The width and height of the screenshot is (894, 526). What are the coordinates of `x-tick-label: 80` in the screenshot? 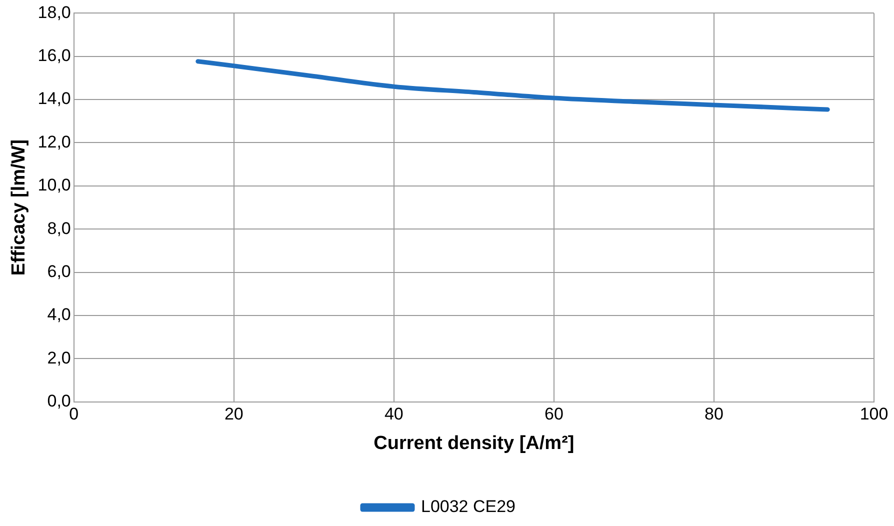 It's located at (714, 414).